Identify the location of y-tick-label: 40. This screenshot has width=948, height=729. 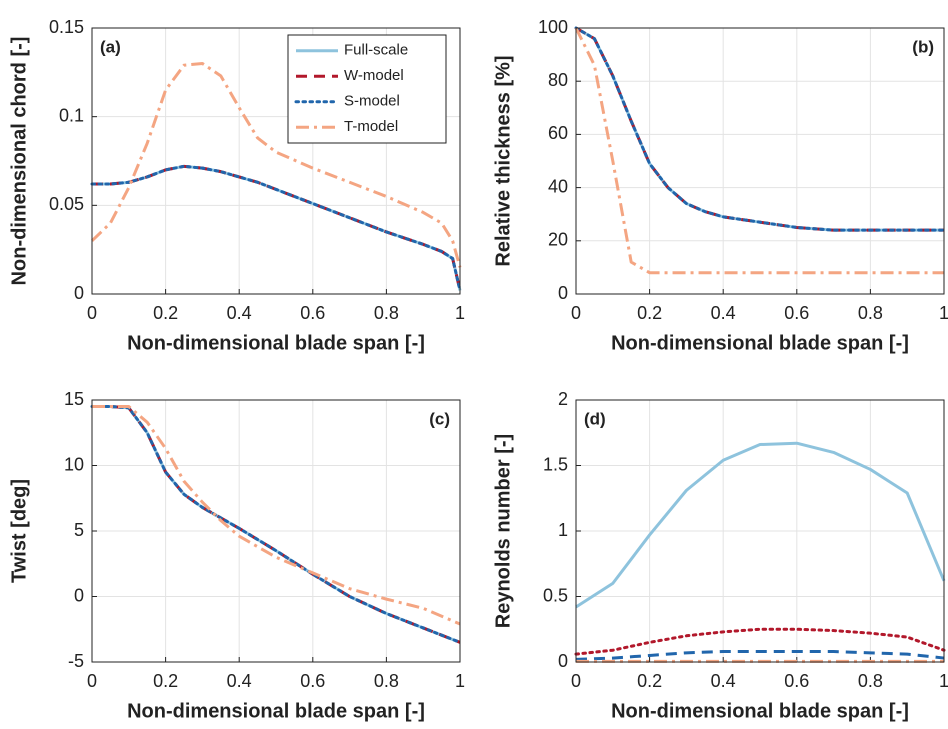
(558, 186).